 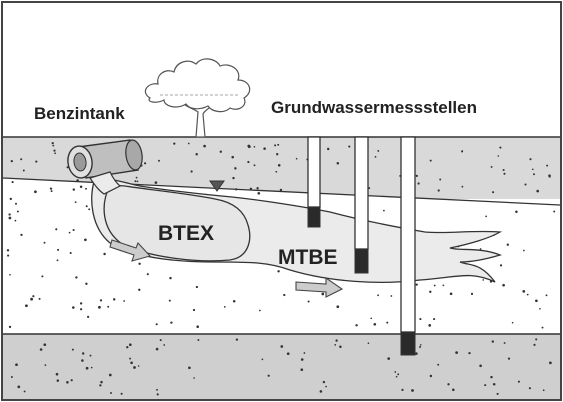 I want to click on flow-arrow-icon, so click(x=130, y=250).